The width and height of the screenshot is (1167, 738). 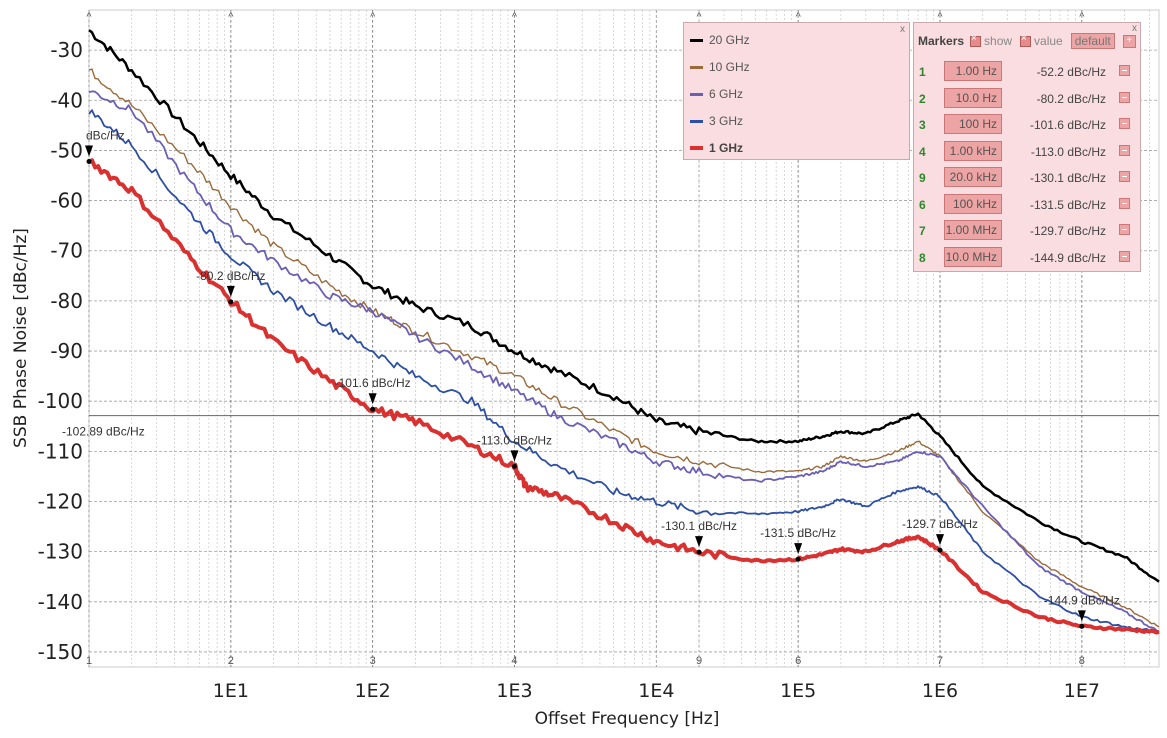 I want to click on marker-index-label: 4, so click(x=514, y=661).